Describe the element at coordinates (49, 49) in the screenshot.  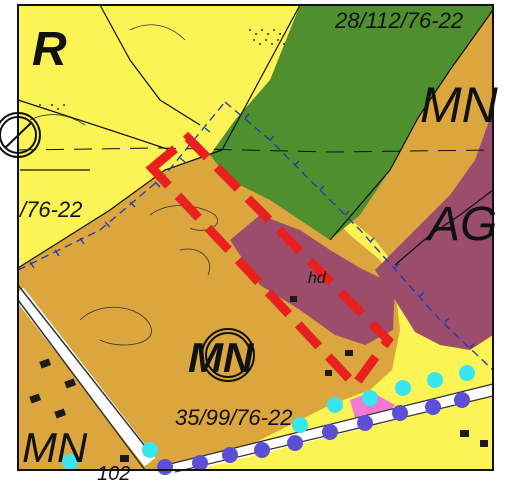
I see `zone-label-r: R` at that location.